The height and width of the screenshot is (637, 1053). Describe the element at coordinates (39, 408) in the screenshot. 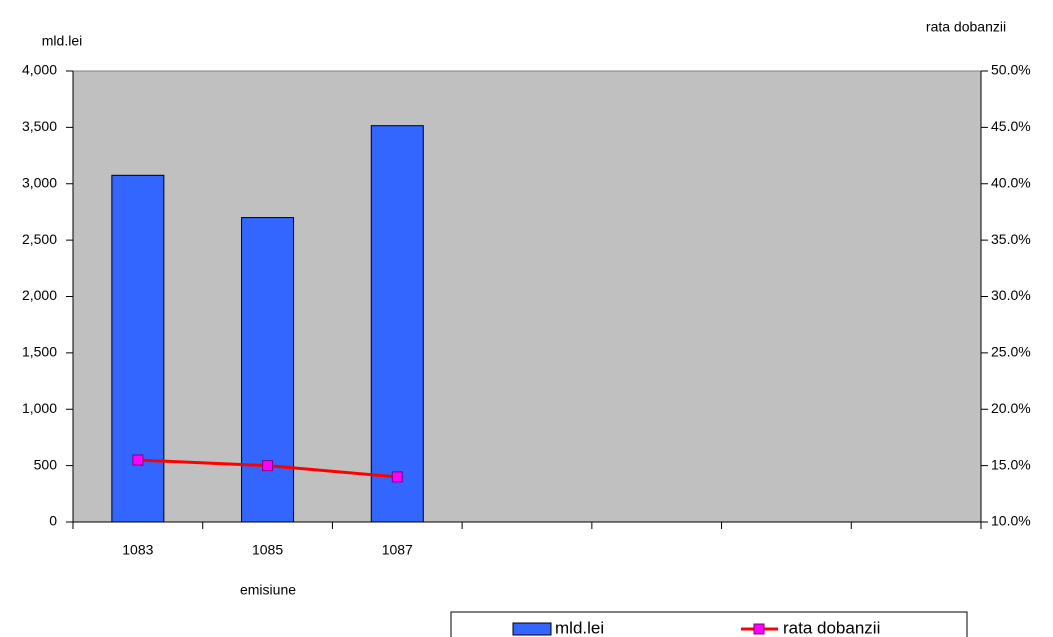

I see `y-tick-label: 1,000` at that location.